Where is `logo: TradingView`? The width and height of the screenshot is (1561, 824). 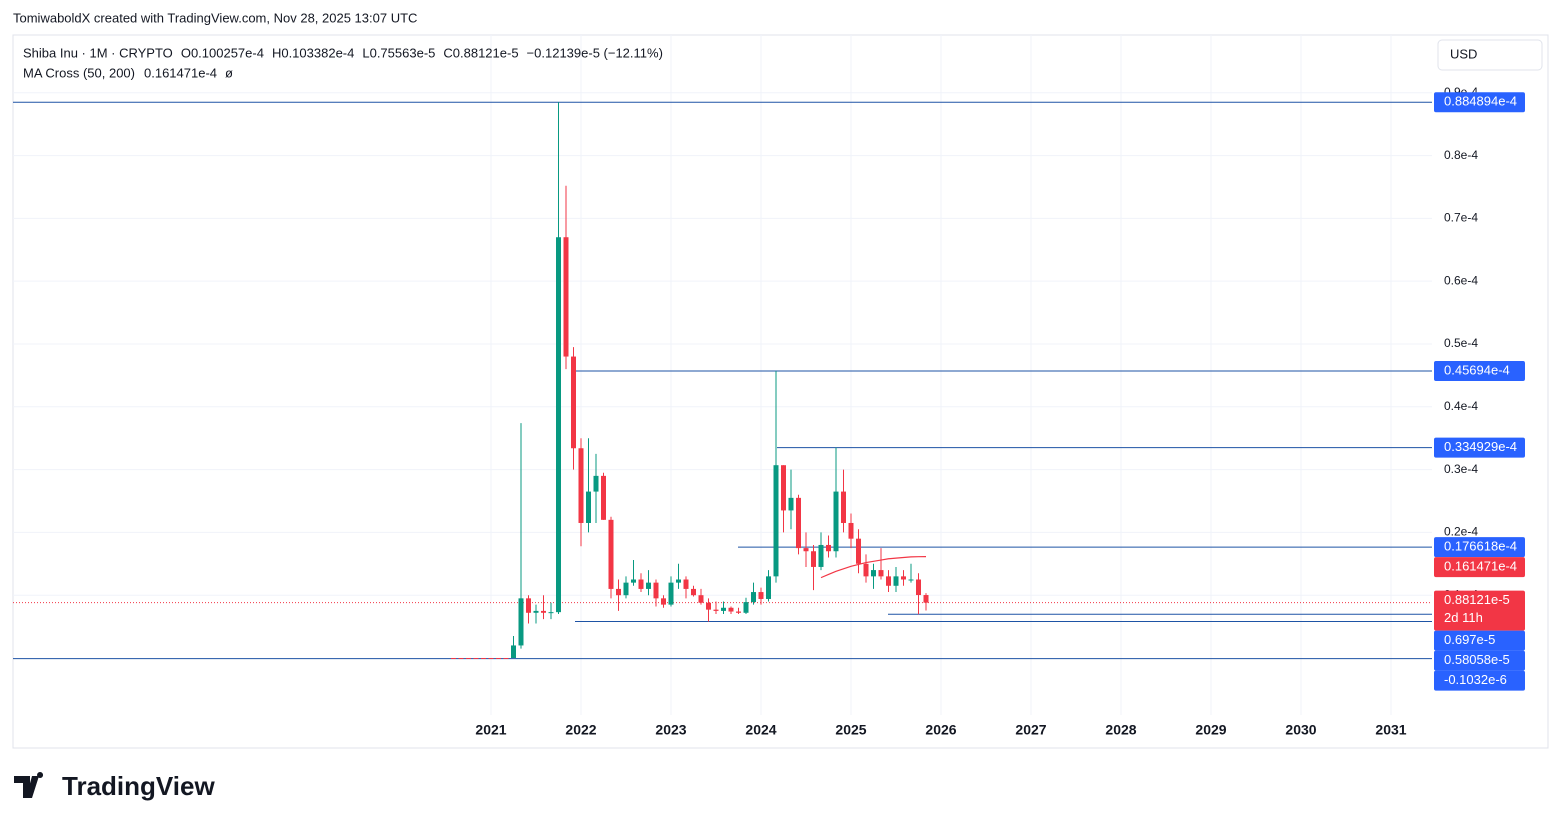 logo: TradingView is located at coordinates (114, 786).